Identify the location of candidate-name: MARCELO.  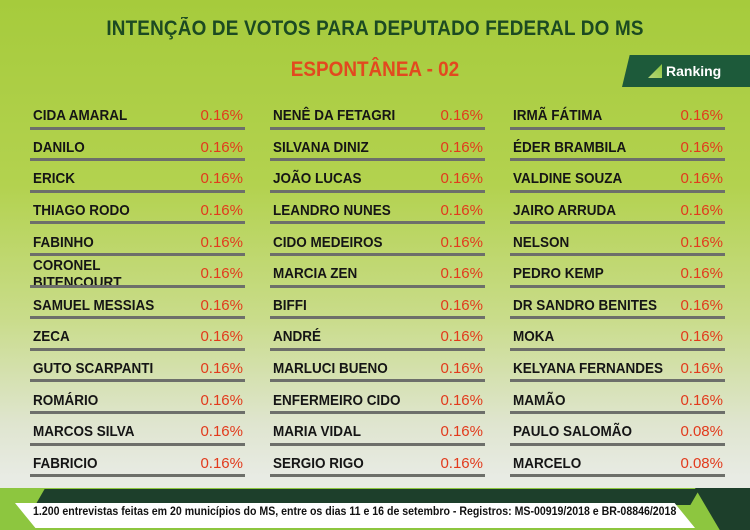
(547, 463).